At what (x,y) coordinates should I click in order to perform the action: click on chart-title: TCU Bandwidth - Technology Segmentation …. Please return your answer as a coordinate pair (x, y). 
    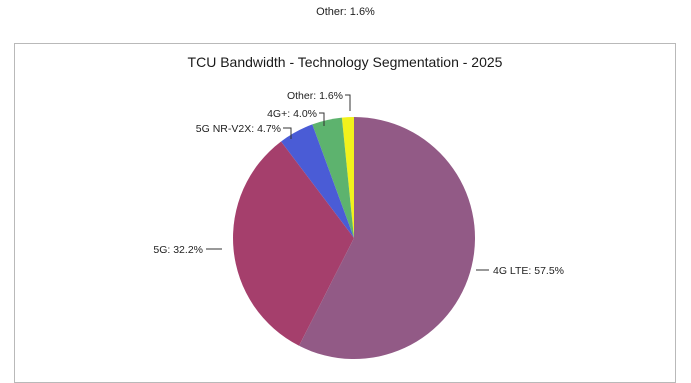
    Looking at the image, I should click on (345, 62).